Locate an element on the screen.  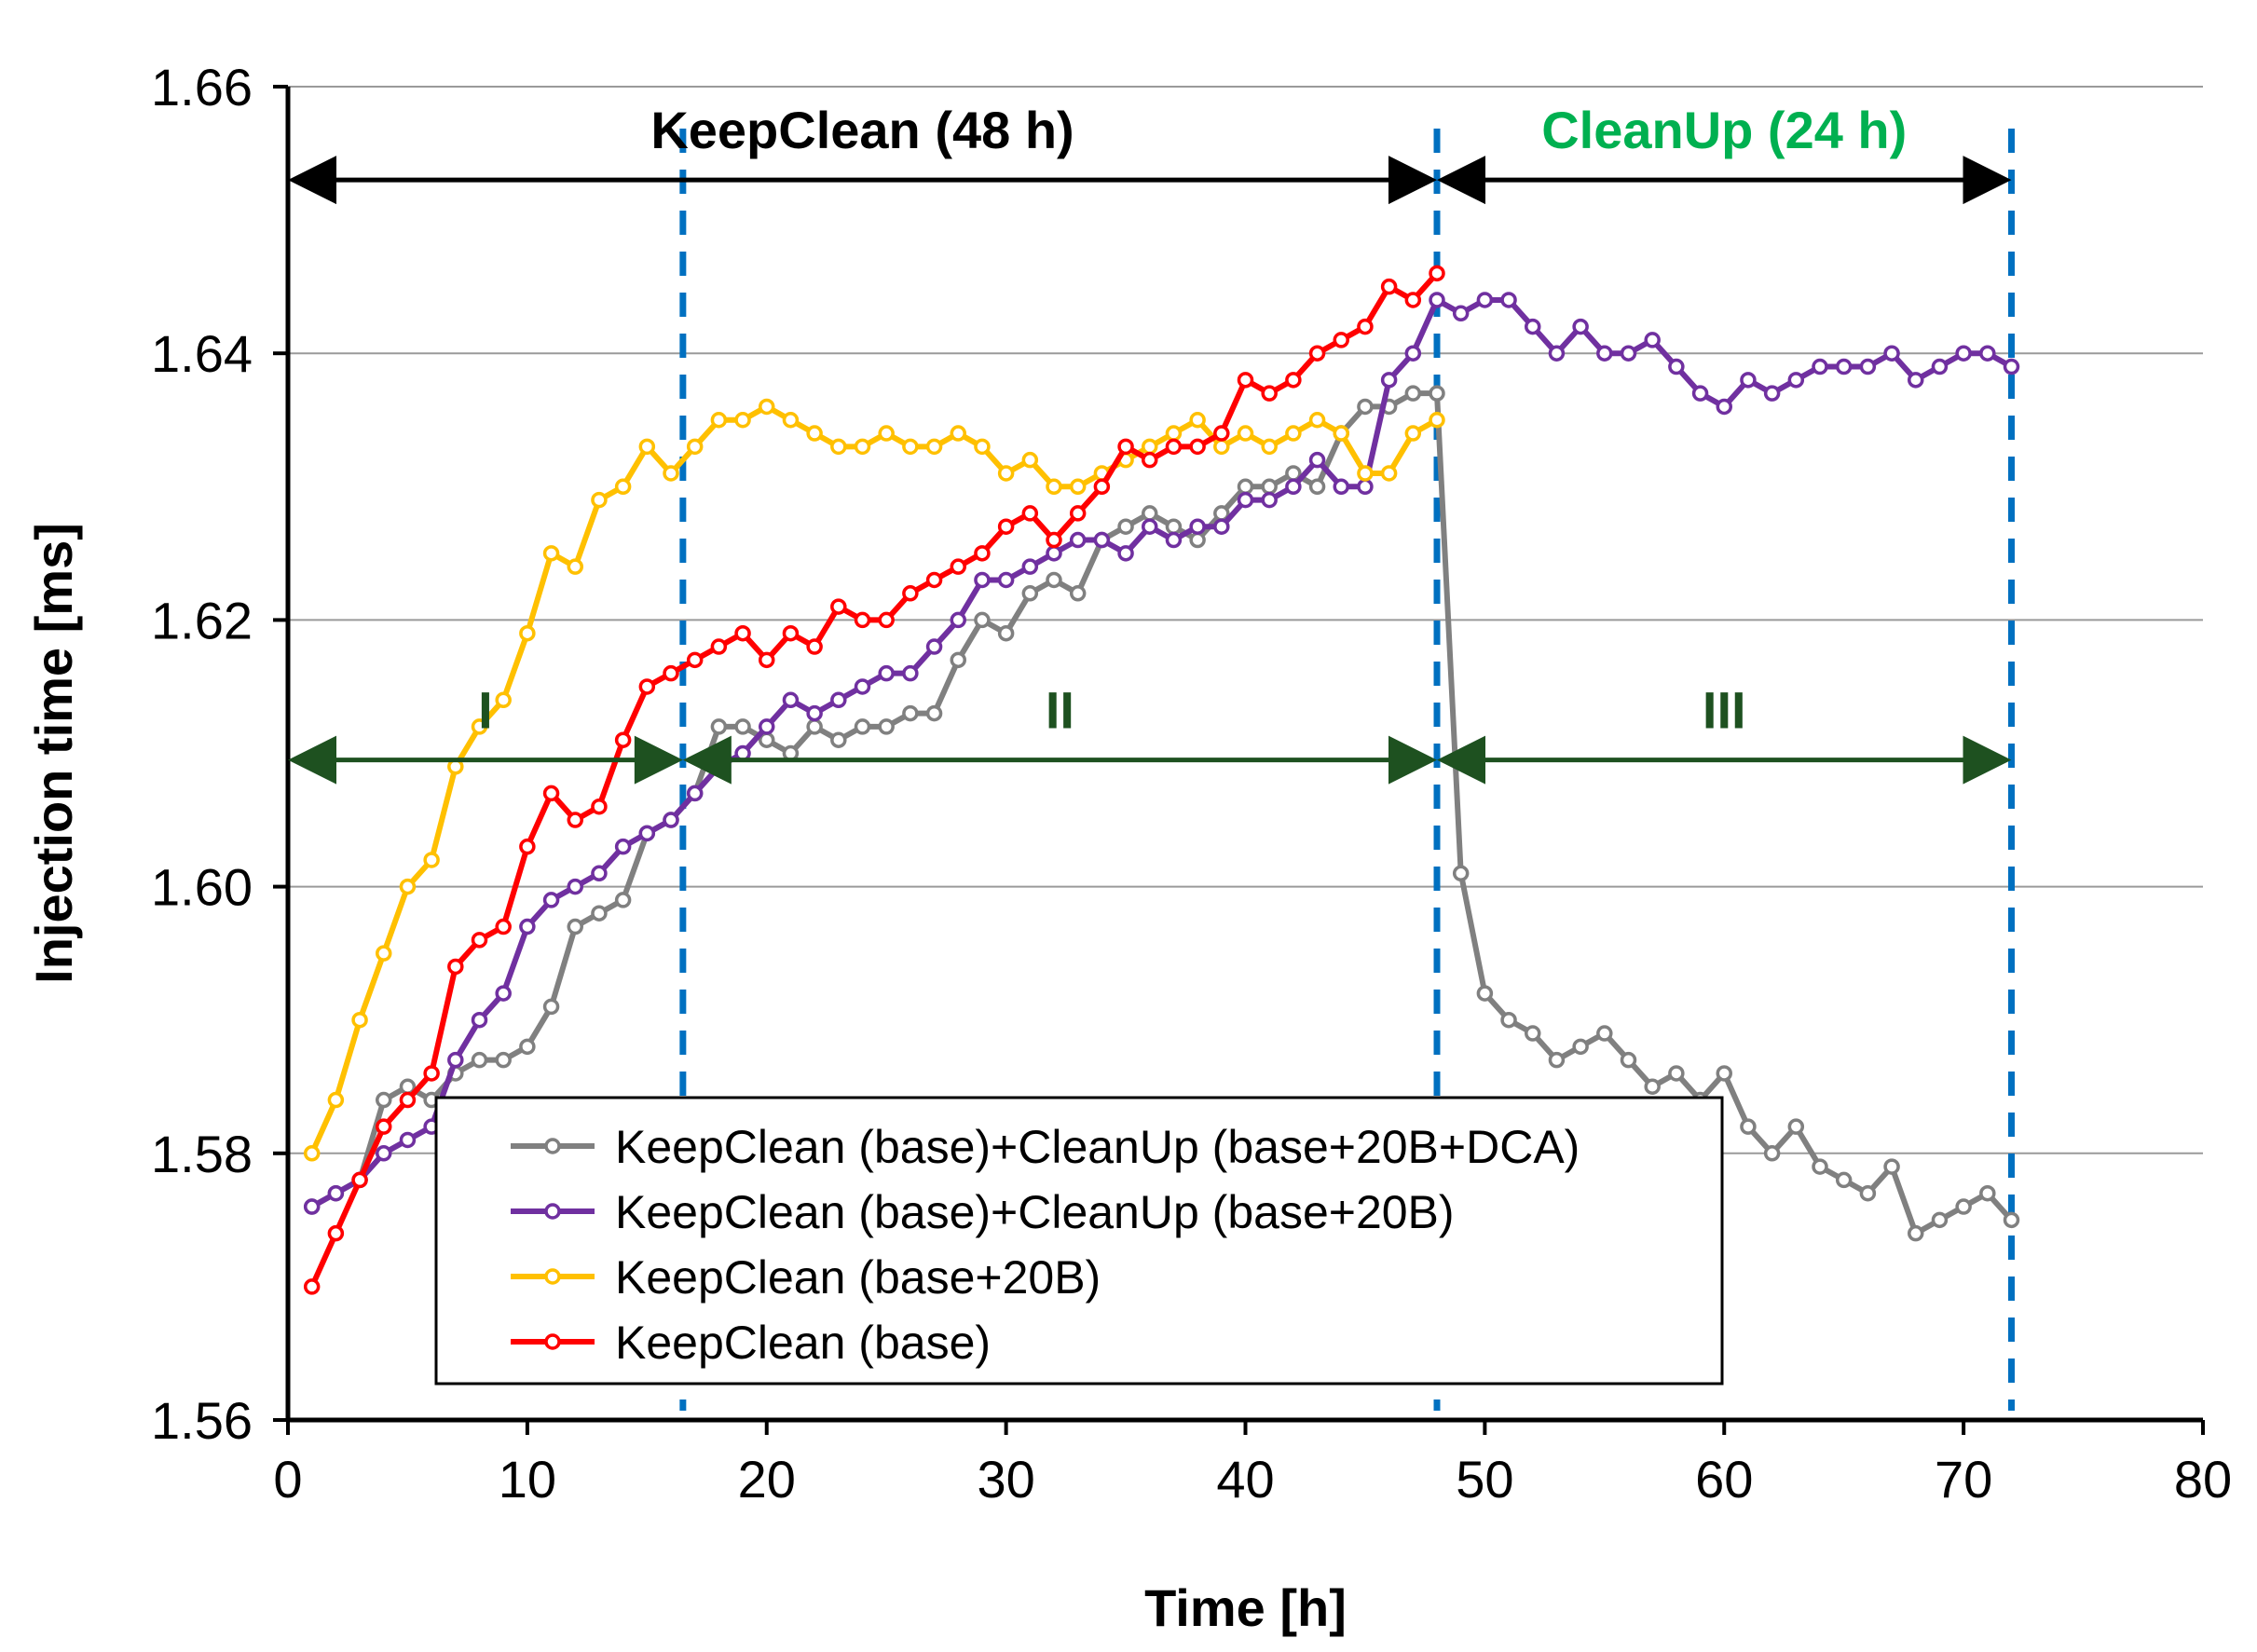
x-tick-label: 70 is located at coordinates (1963, 1479).